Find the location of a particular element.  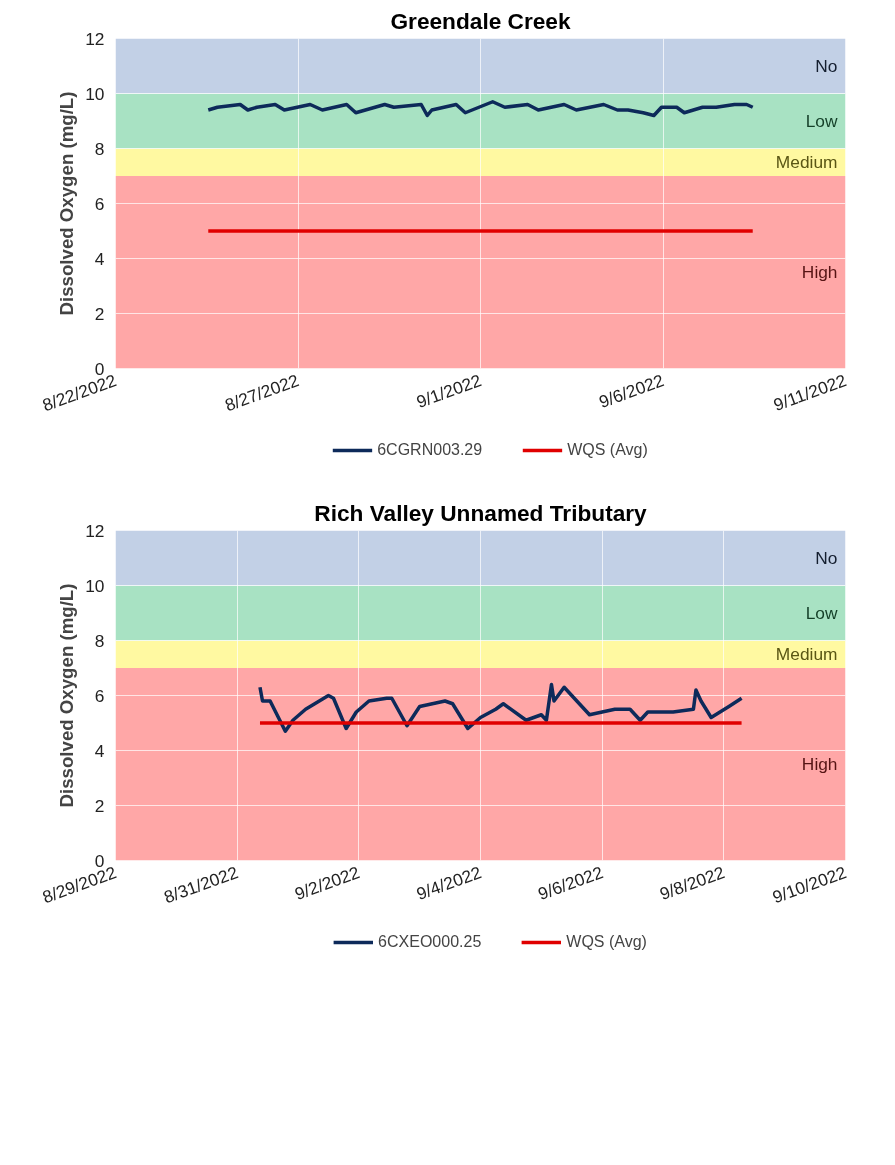

chart-title: Greendale Creek is located at coordinates (480, 20).